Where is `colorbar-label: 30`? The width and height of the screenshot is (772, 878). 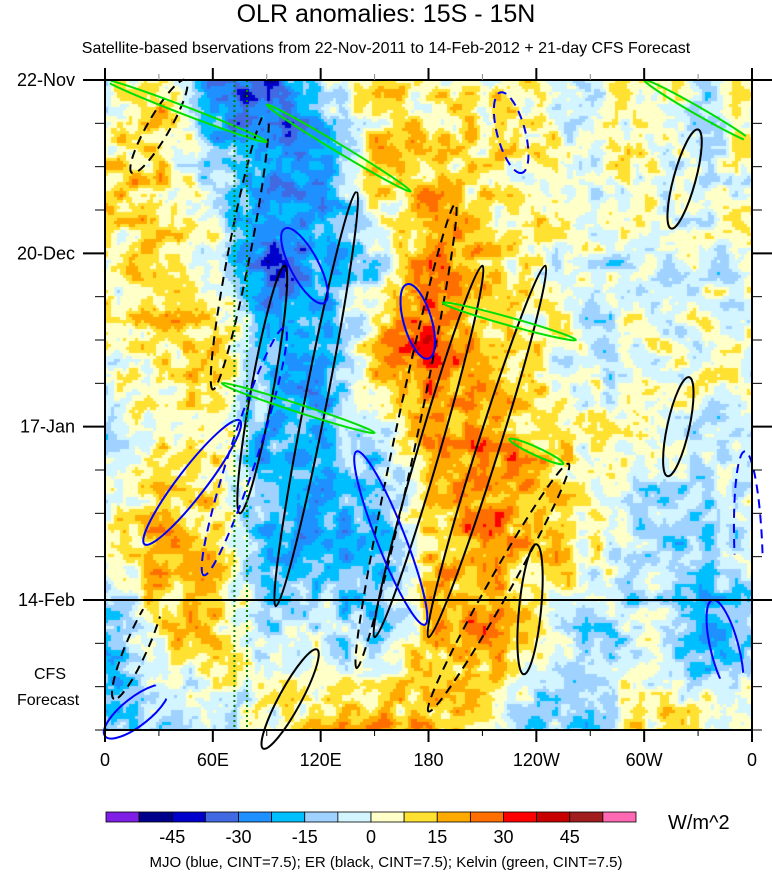
colorbar-label: 30 is located at coordinates (503, 837).